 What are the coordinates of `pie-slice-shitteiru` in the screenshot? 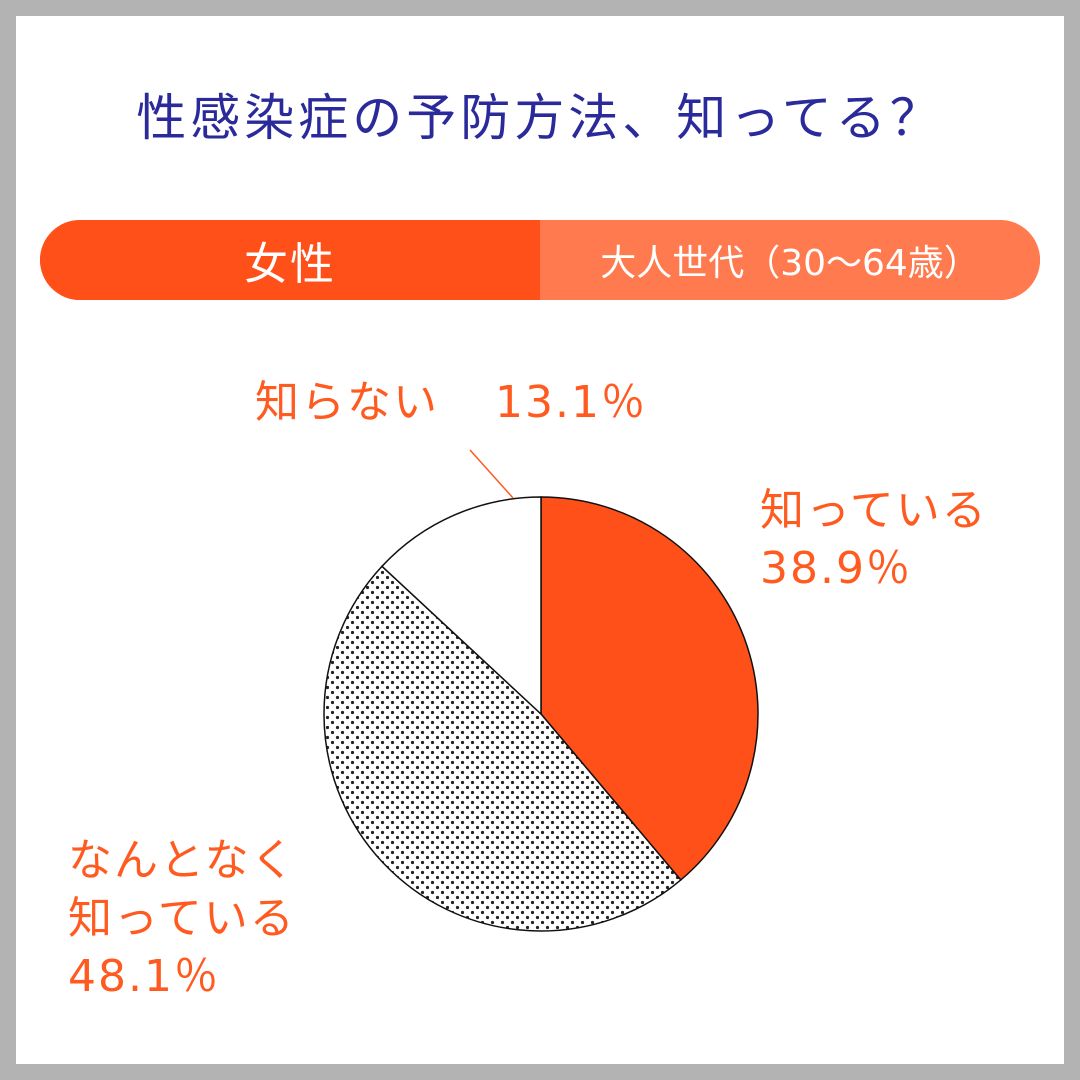 It's located at (649, 689).